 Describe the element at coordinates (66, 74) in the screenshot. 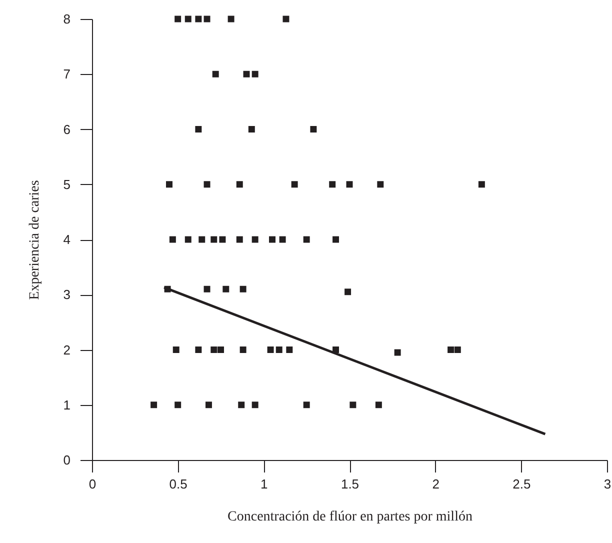

I see `y-tick-label: 7` at that location.